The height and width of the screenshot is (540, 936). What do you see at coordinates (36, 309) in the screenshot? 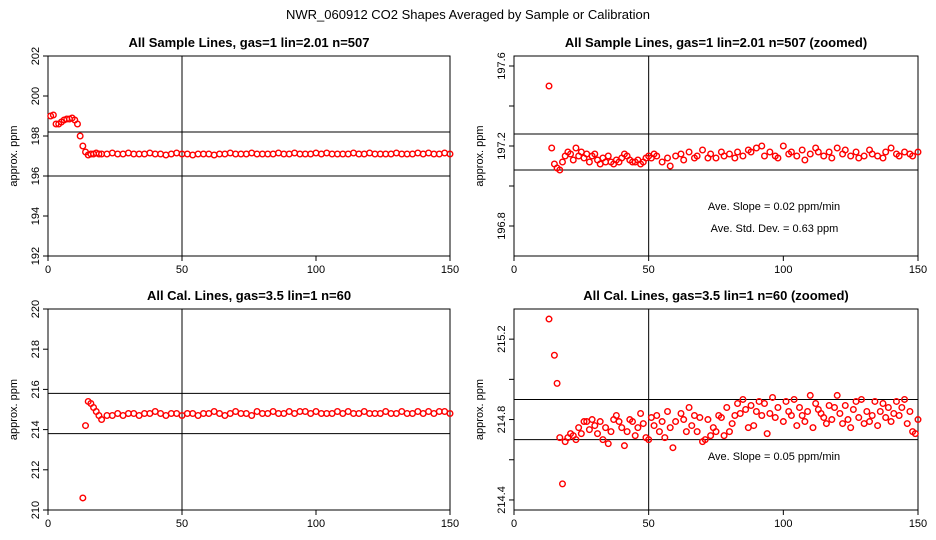
I see `y-tick-label: 220` at bounding box center [36, 309].